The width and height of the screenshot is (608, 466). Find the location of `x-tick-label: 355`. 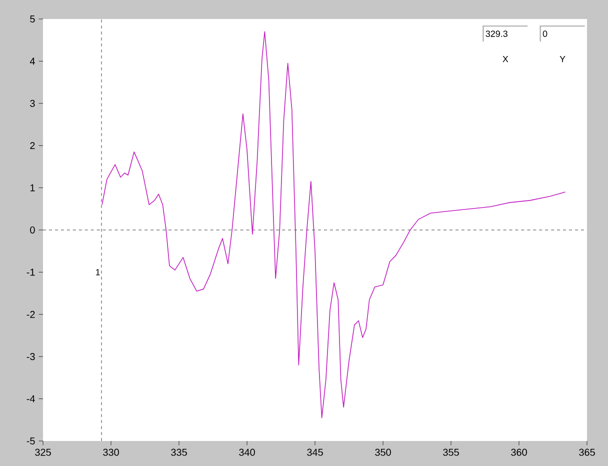

x-tick-label: 355 is located at coordinates (451, 452).